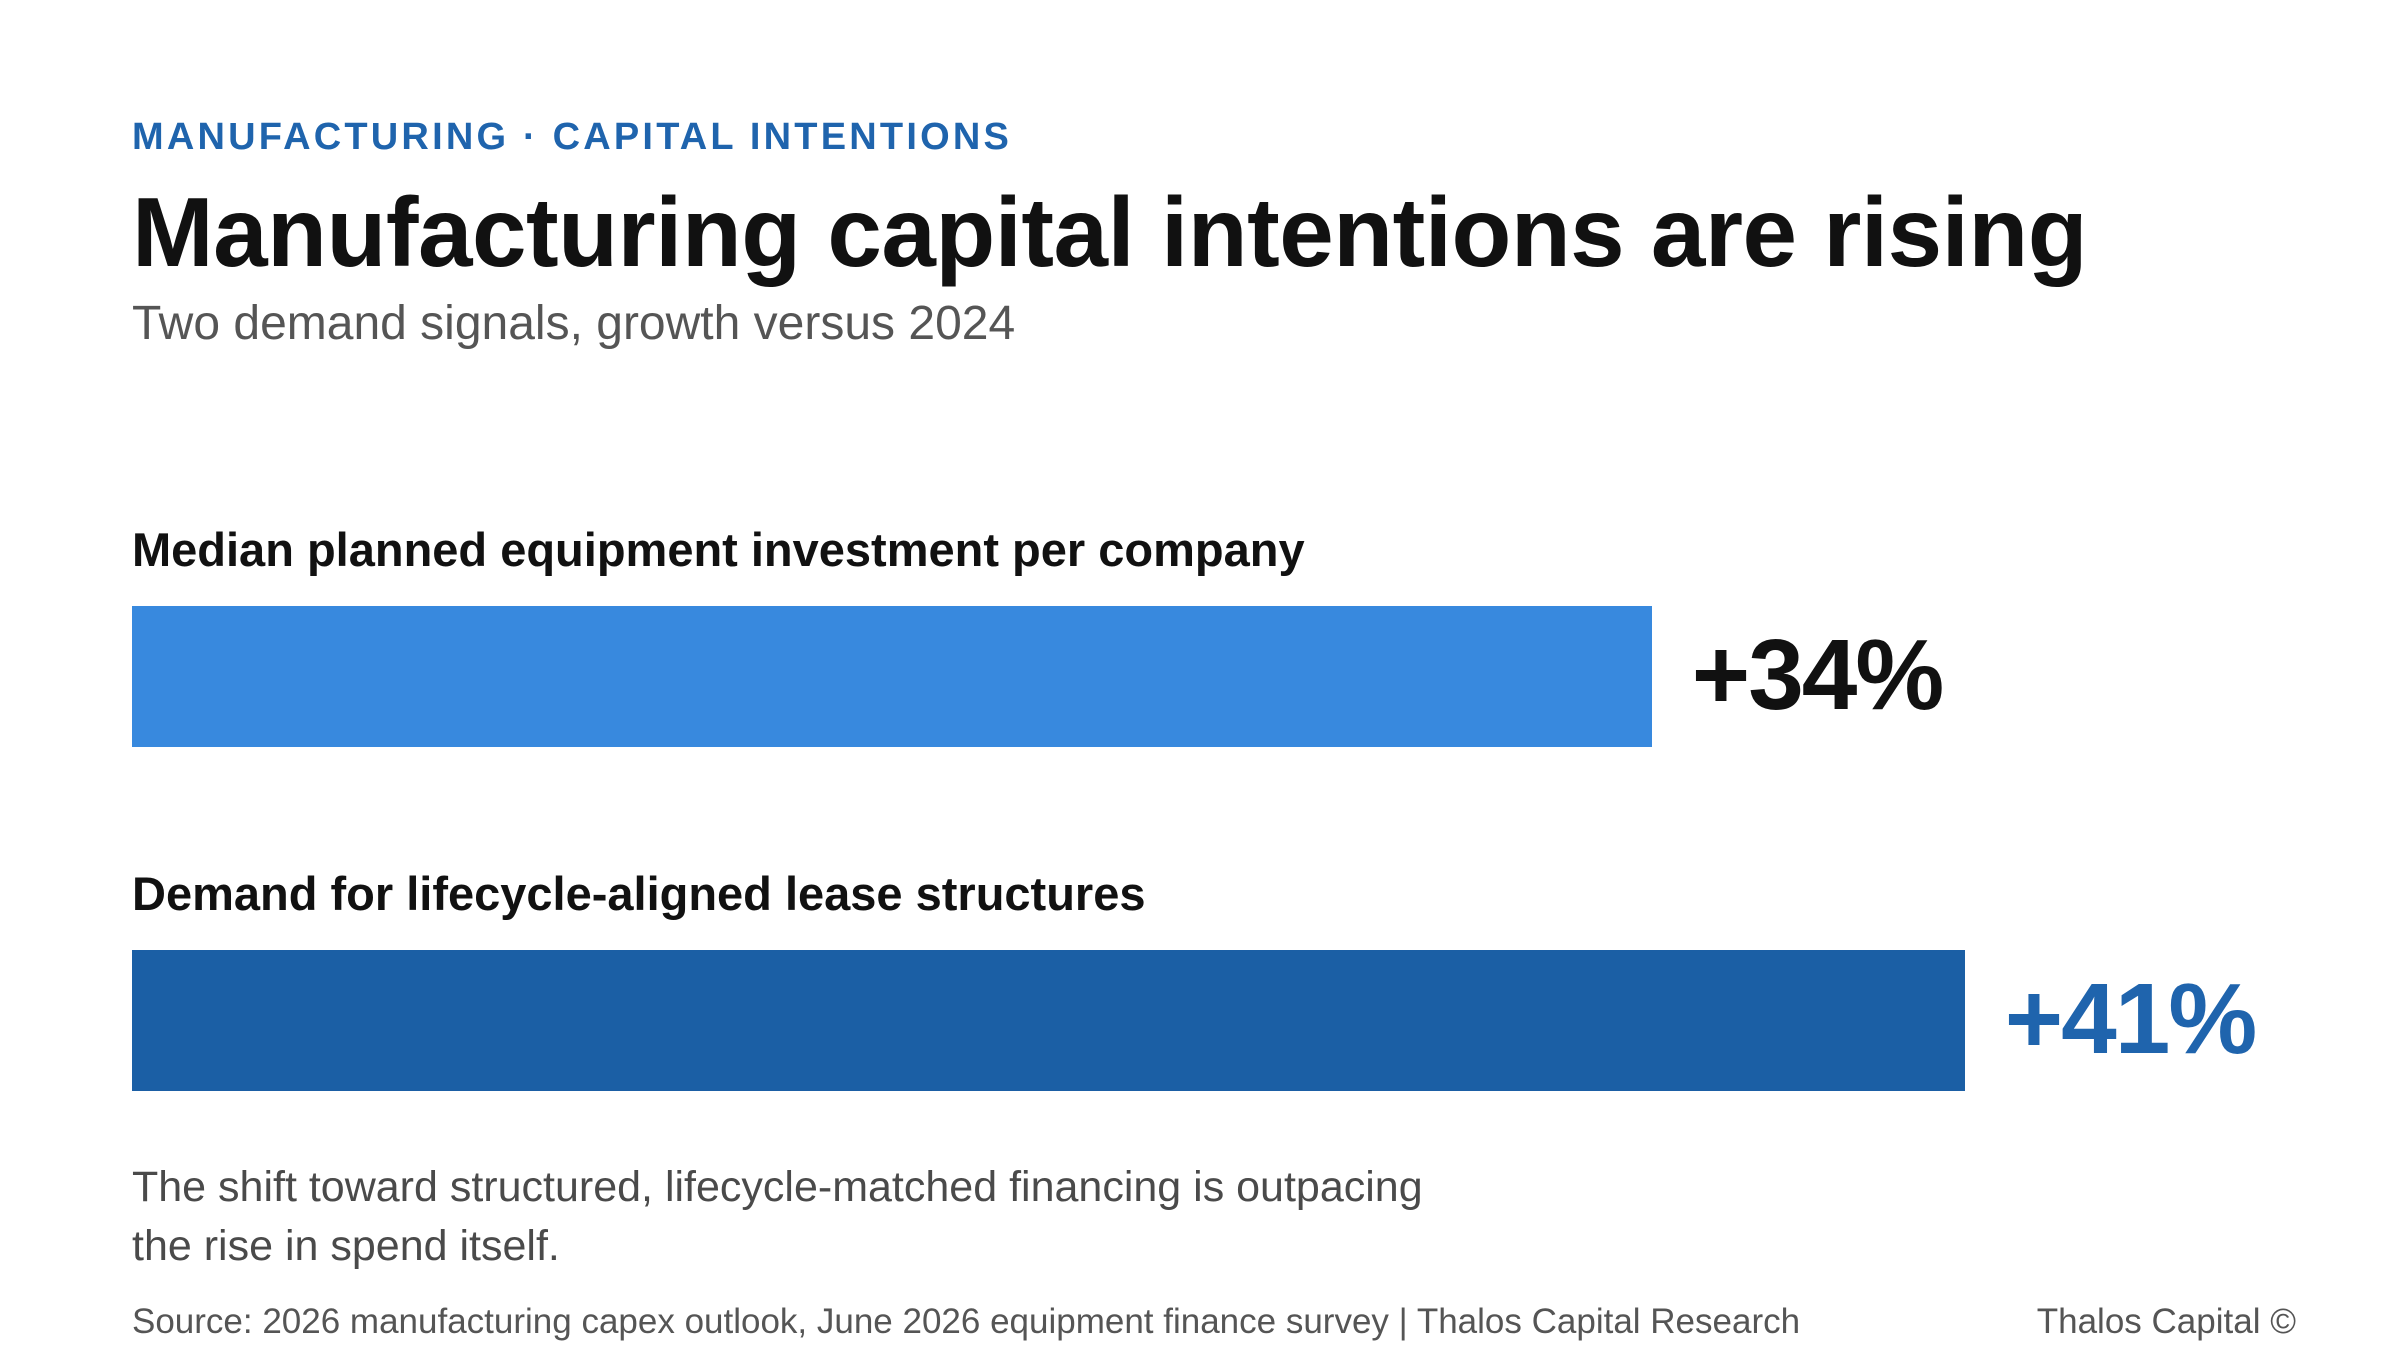 Image resolution: width=2400 pixels, height=1350 pixels. Describe the element at coordinates (1818, 675) in the screenshot. I see `bar-value-label: +34%` at that location.